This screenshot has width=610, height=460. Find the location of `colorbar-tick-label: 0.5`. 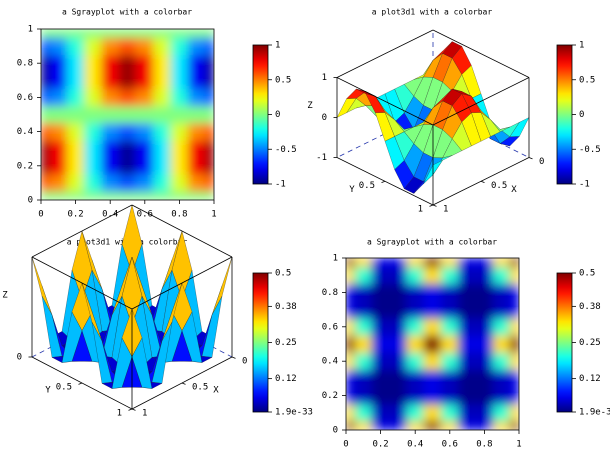

colorbar-tick-label: 0.5 is located at coordinates (587, 274).